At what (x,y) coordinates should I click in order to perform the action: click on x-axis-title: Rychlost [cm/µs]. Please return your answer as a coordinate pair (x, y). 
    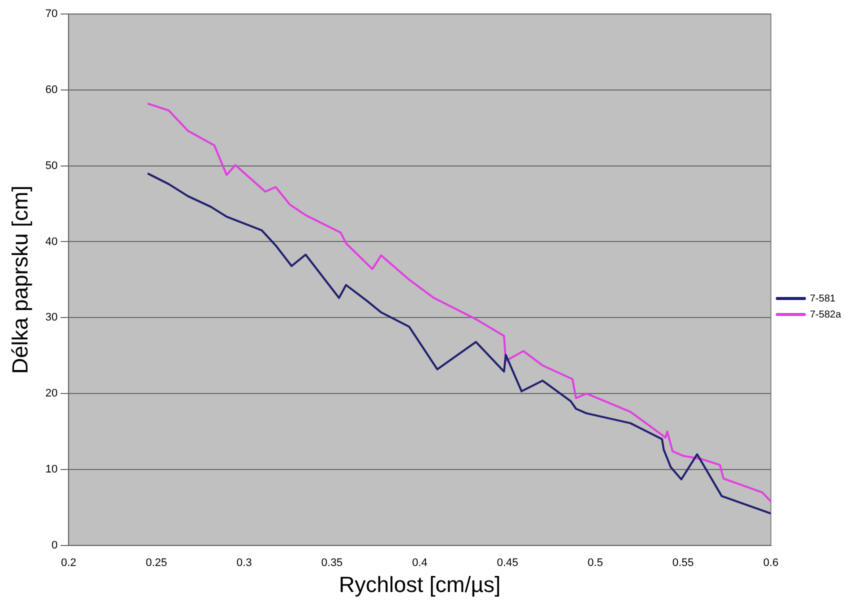
    Looking at the image, I should click on (419, 584).